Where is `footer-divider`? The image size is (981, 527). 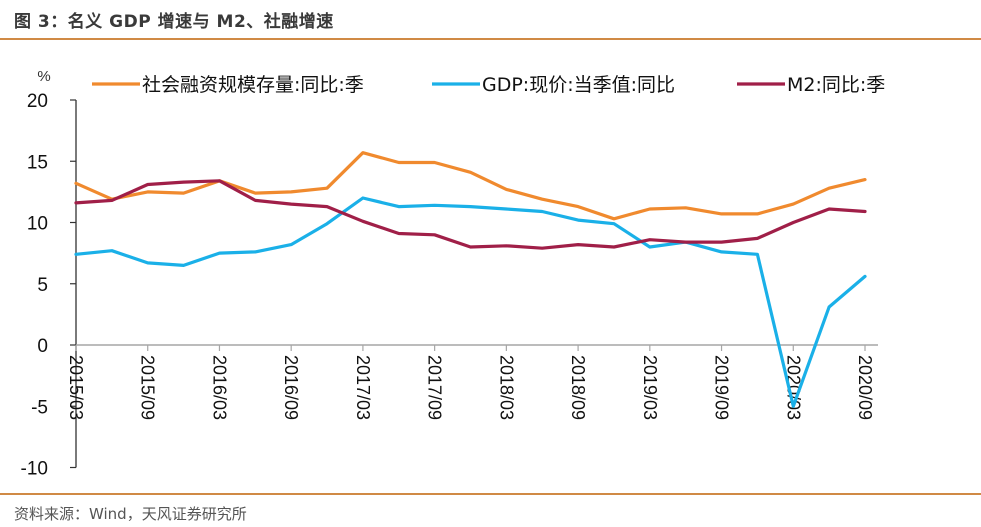
footer-divider is located at coordinates (490, 494).